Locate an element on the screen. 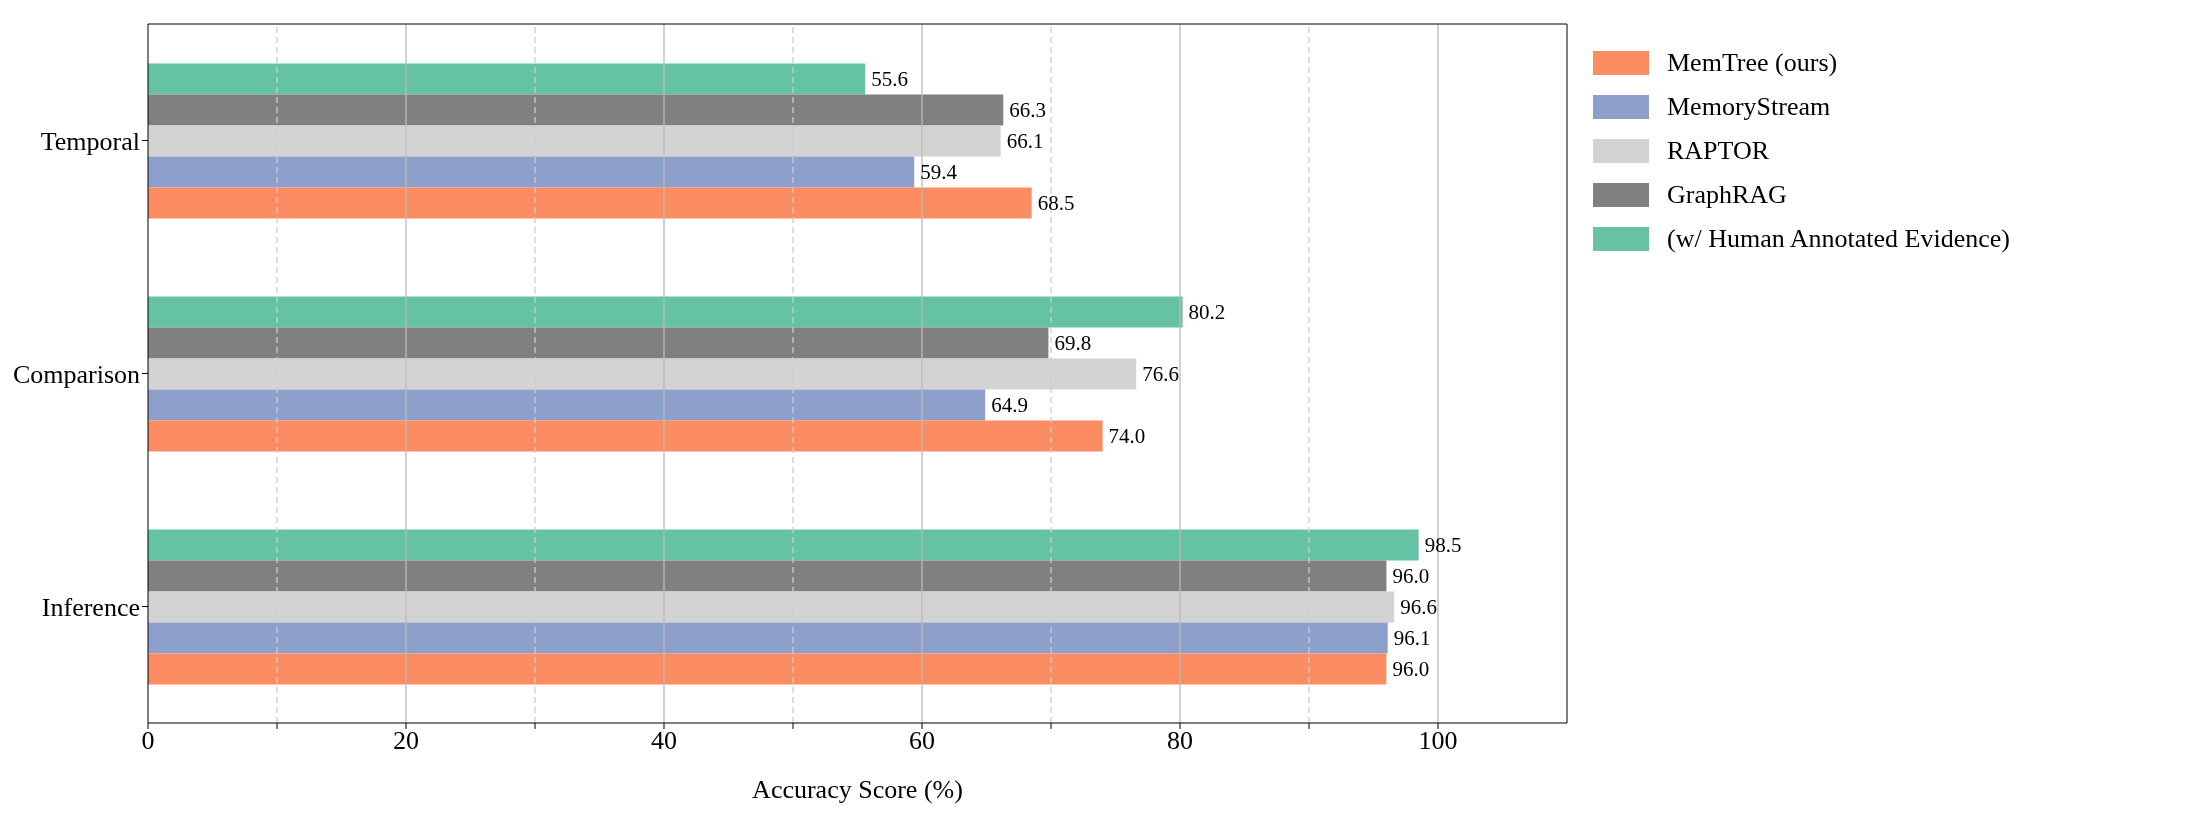 The height and width of the screenshot is (832, 2203). data-label: 96.1 is located at coordinates (1412, 638).